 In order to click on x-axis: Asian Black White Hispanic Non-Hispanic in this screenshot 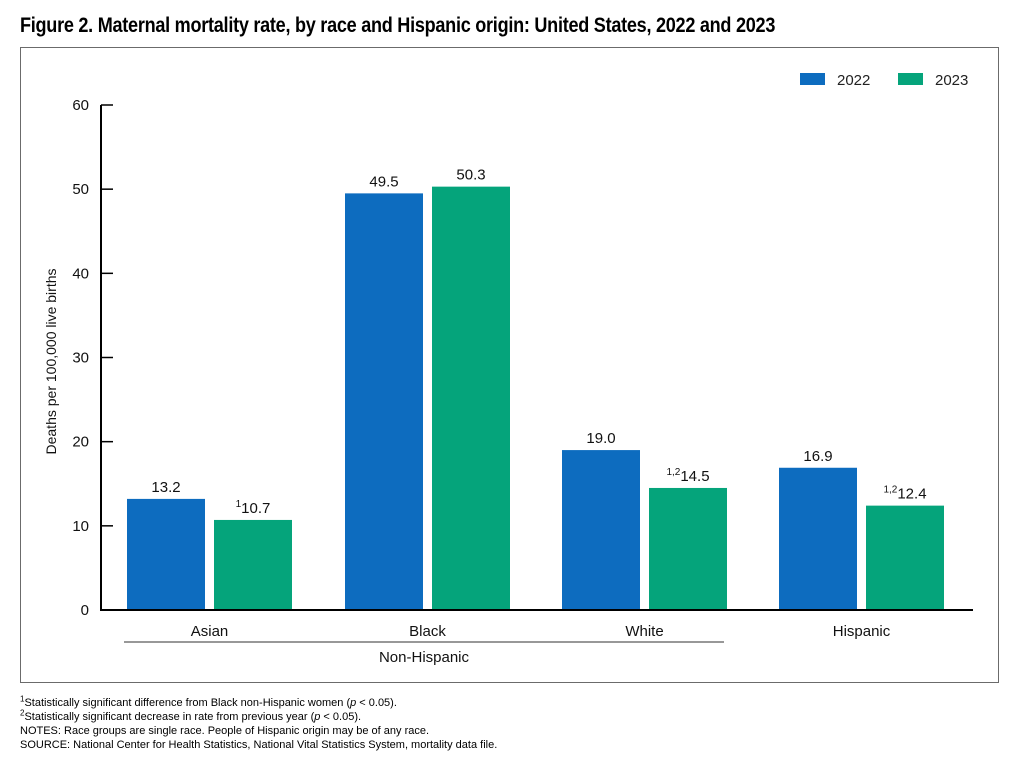, I will do `click(536, 637)`.